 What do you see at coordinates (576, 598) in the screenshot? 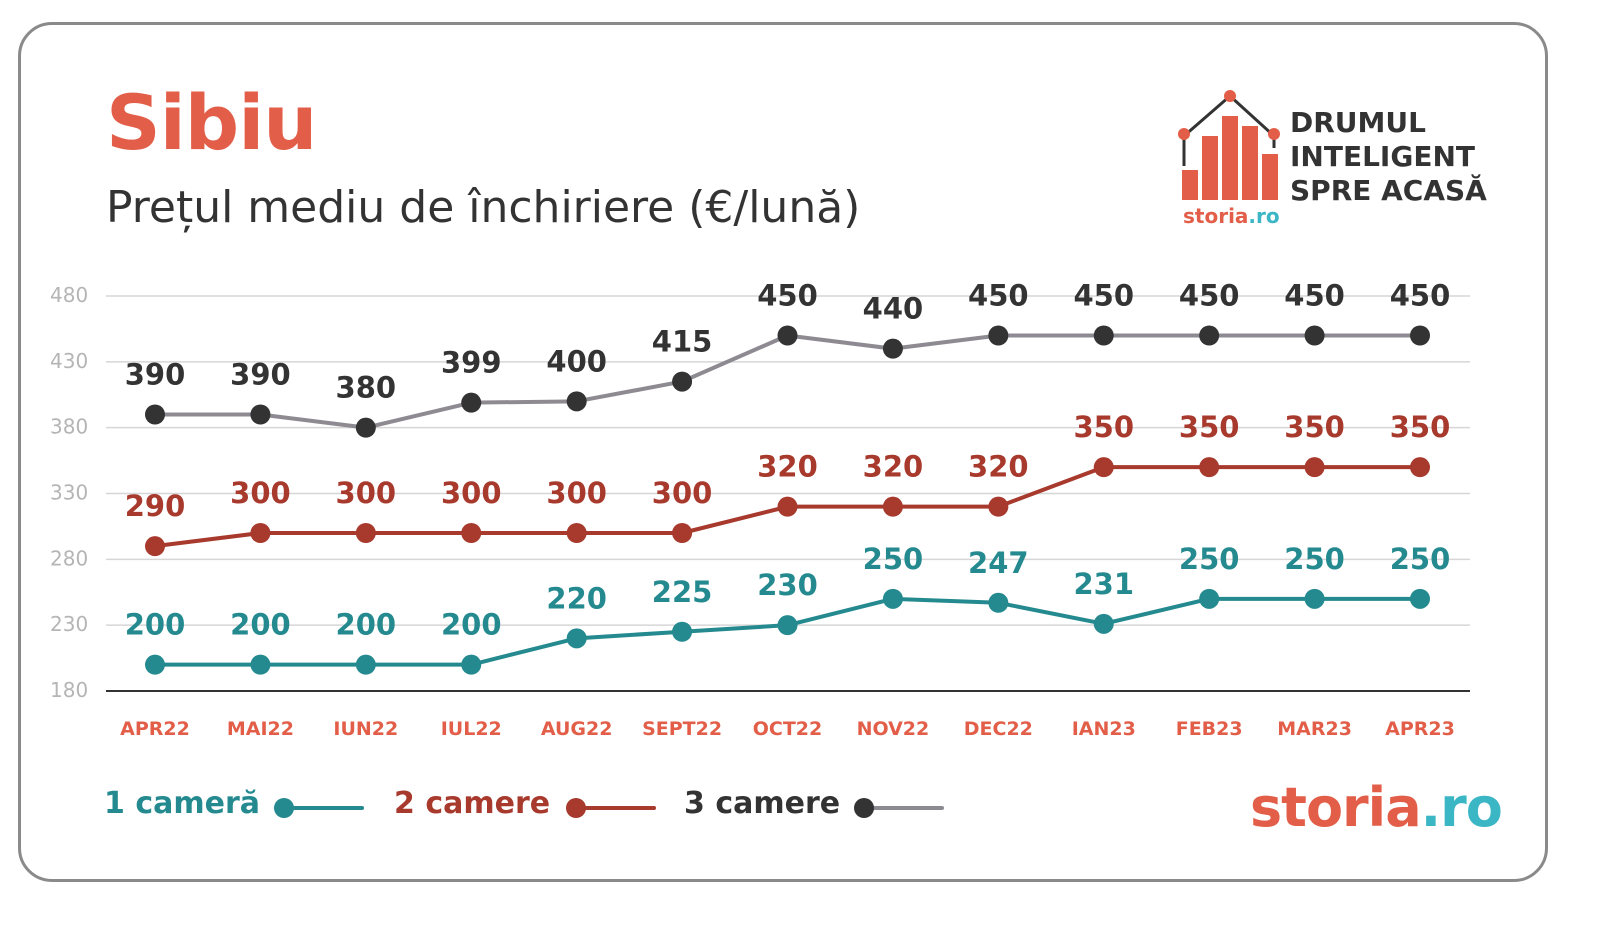
I see `data-label: 220` at bounding box center [576, 598].